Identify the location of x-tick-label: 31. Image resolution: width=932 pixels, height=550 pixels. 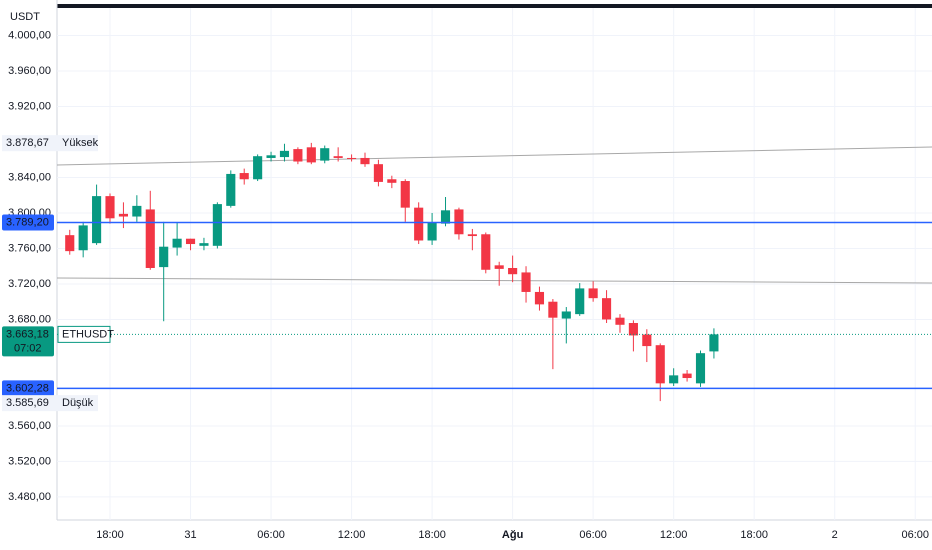
(190, 535).